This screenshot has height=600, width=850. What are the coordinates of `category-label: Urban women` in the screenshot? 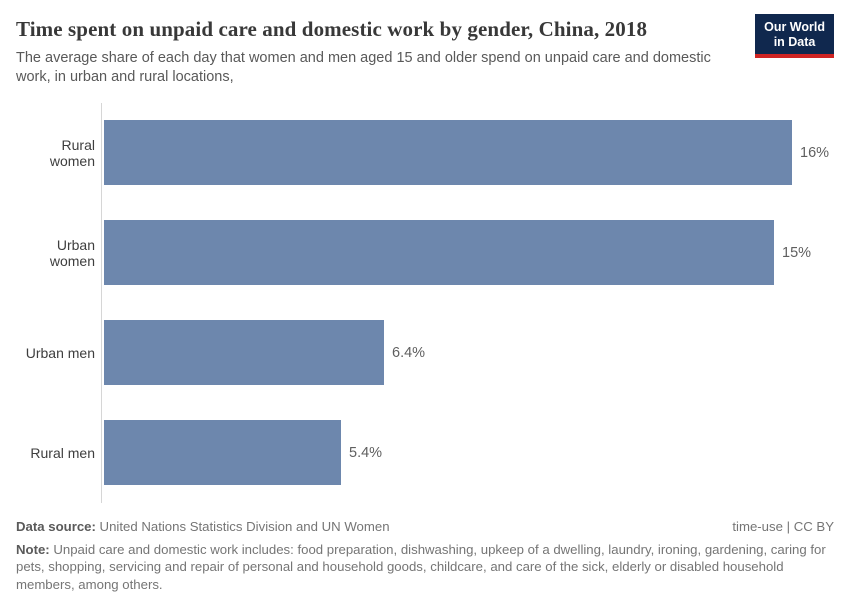 It's located at (72, 252).